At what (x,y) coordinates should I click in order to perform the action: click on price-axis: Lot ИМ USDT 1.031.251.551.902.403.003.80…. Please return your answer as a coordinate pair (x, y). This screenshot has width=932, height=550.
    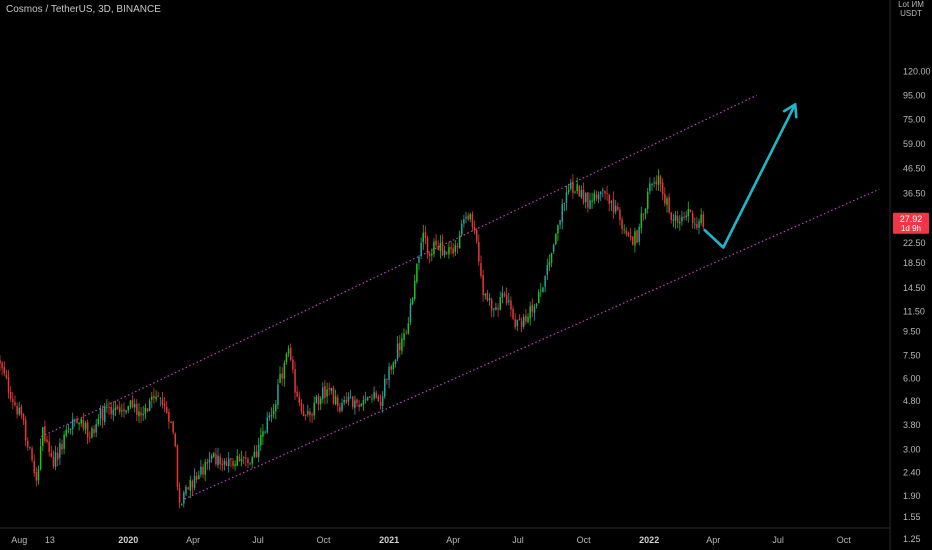
    Looking at the image, I should click on (914, 275).